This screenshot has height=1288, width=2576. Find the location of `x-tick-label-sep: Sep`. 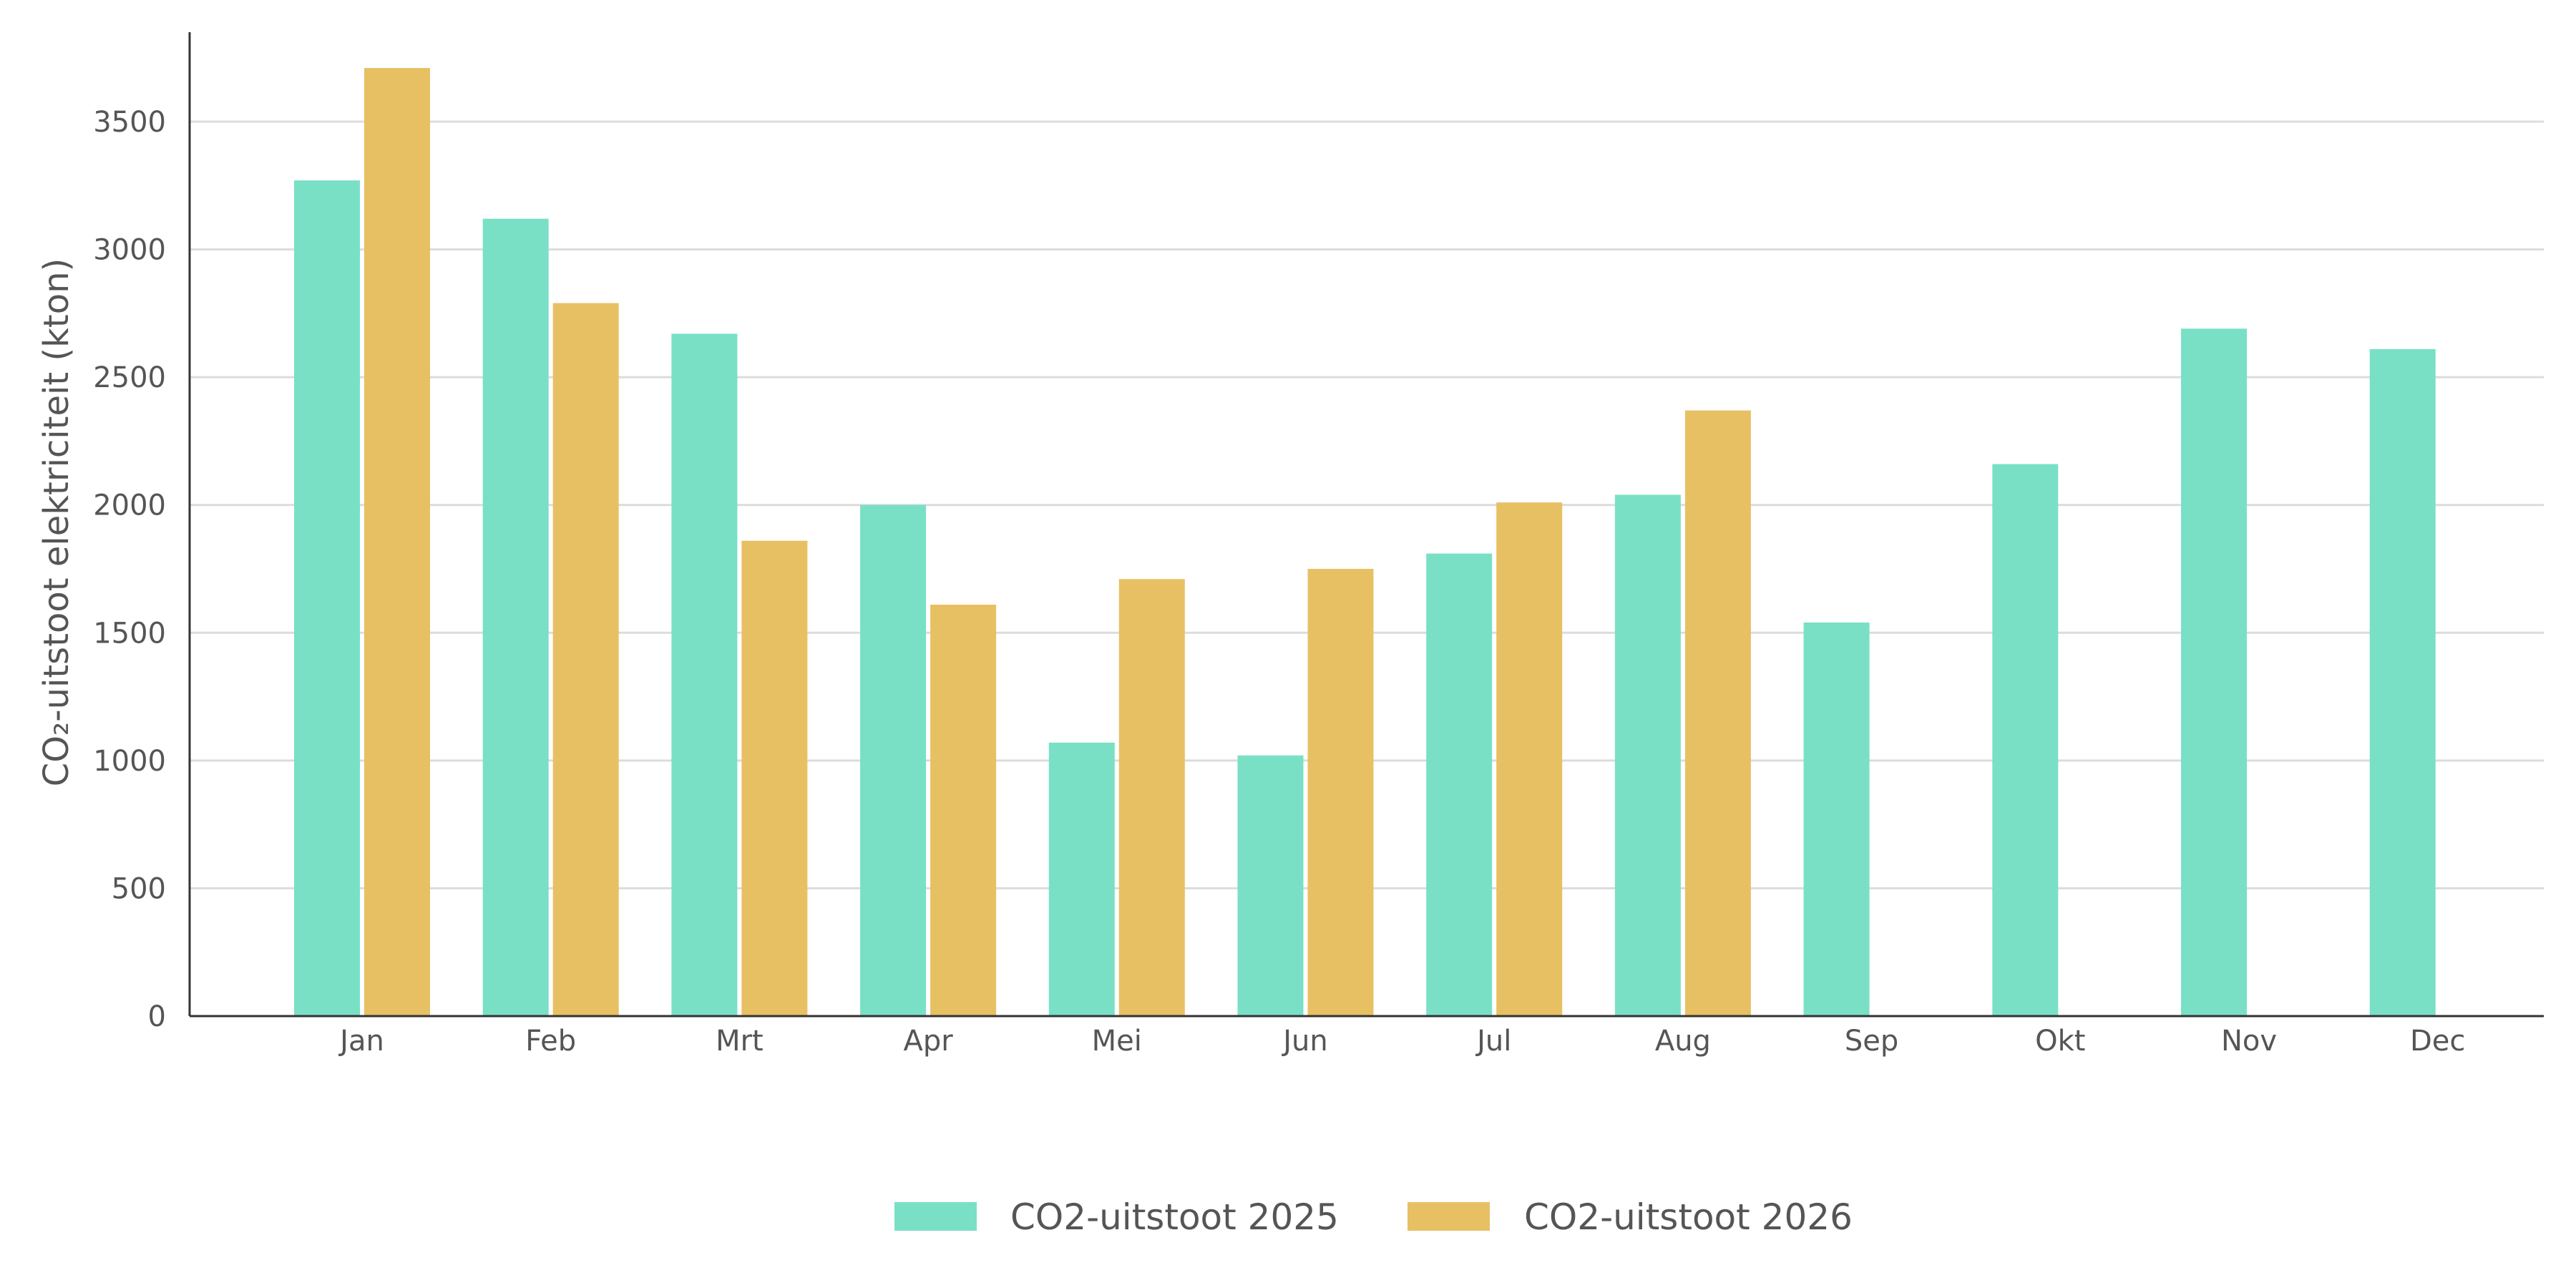

x-tick-label-sep: Sep is located at coordinates (1871, 1041).